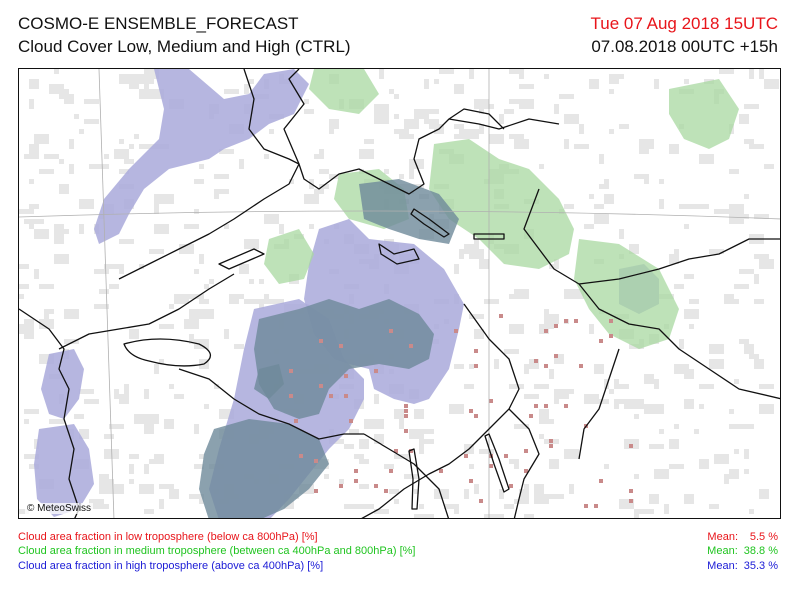  I want to click on medium-cloud-patch-north, so click(344, 91).